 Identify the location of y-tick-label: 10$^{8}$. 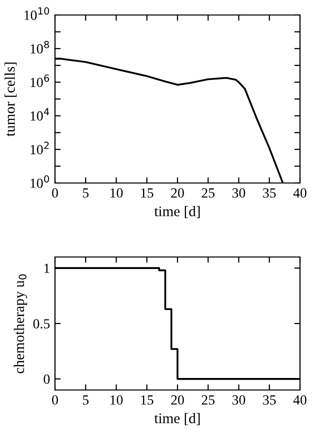
(39, 47).